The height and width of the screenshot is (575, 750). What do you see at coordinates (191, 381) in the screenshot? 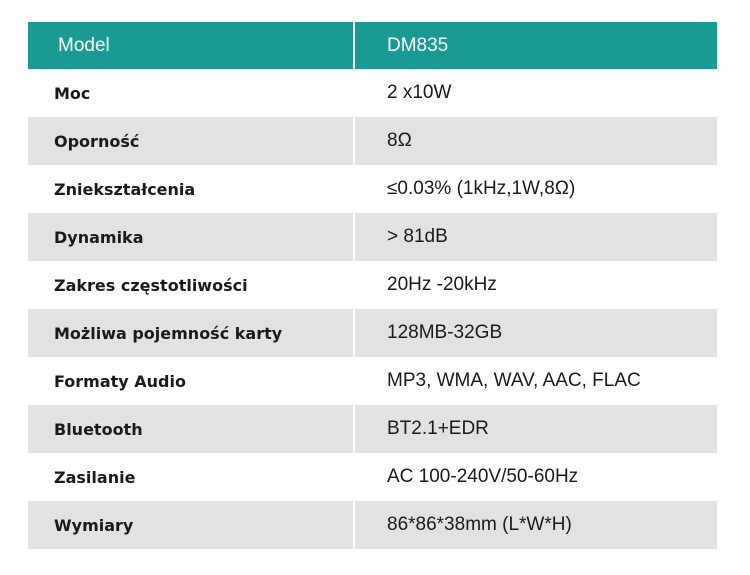
I see `spec-label: Formaty Audio` at bounding box center [191, 381].